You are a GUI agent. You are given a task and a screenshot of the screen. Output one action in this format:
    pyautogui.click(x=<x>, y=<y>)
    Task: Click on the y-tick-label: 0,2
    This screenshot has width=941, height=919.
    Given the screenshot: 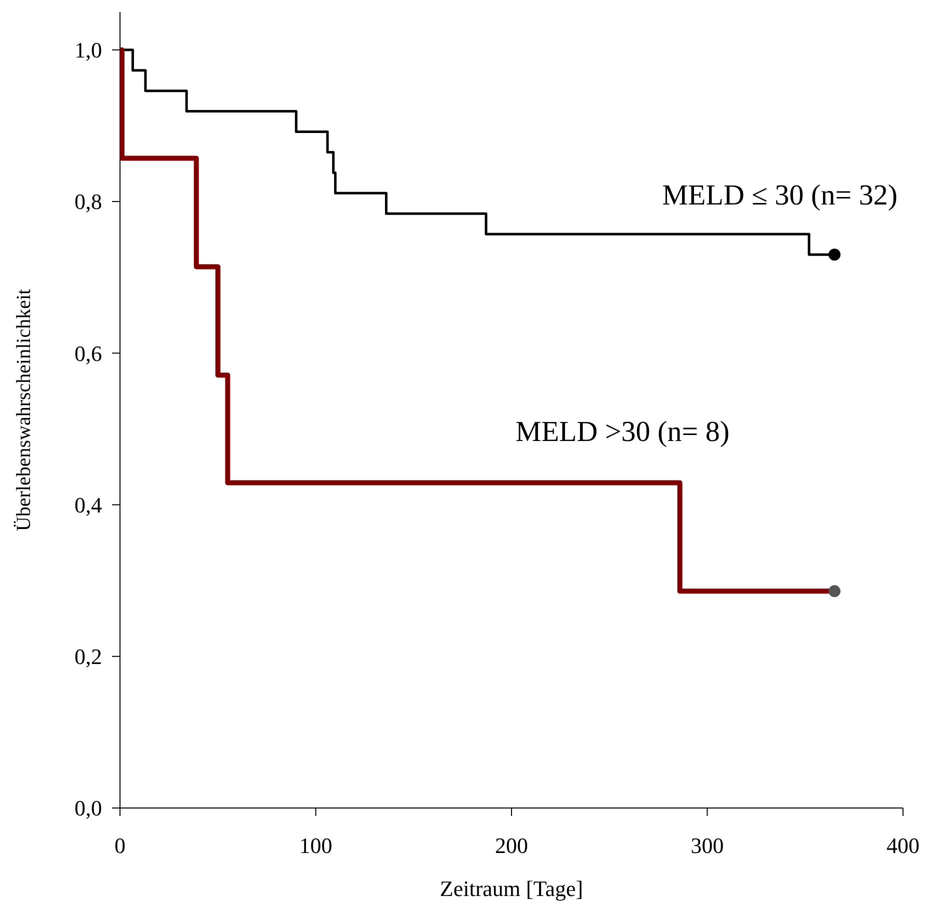 What is the action you would take?
    pyautogui.click(x=88, y=657)
    